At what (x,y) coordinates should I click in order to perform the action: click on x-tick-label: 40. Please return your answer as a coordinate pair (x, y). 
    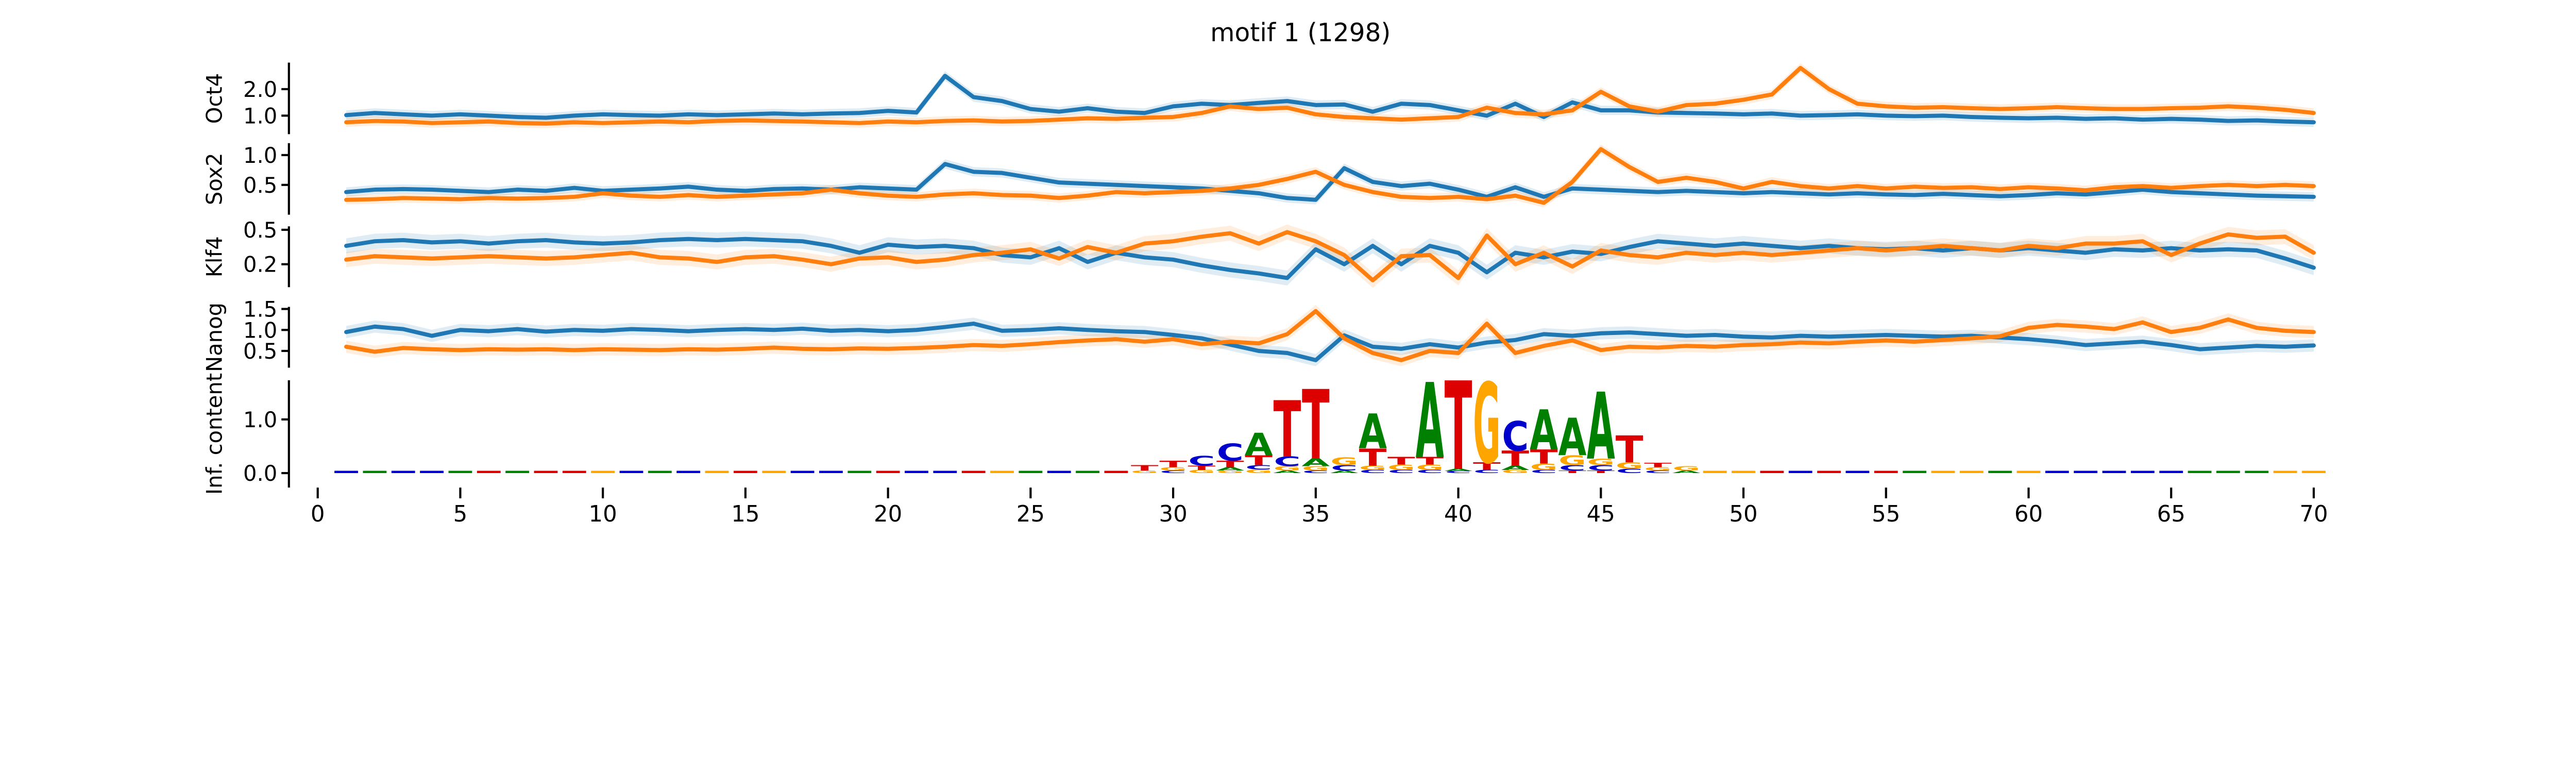
    Looking at the image, I should click on (1458, 514).